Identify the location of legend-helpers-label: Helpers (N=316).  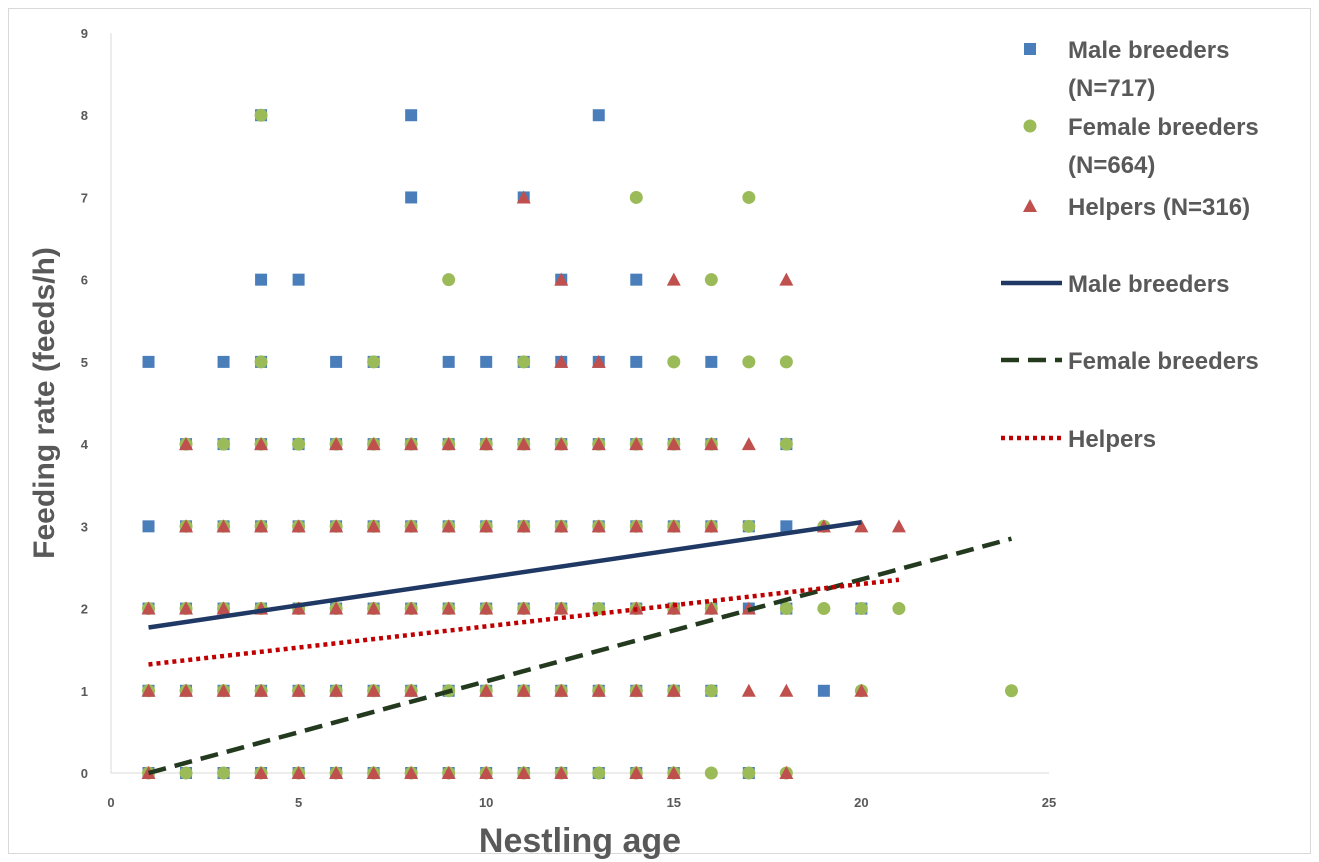
(1159, 207).